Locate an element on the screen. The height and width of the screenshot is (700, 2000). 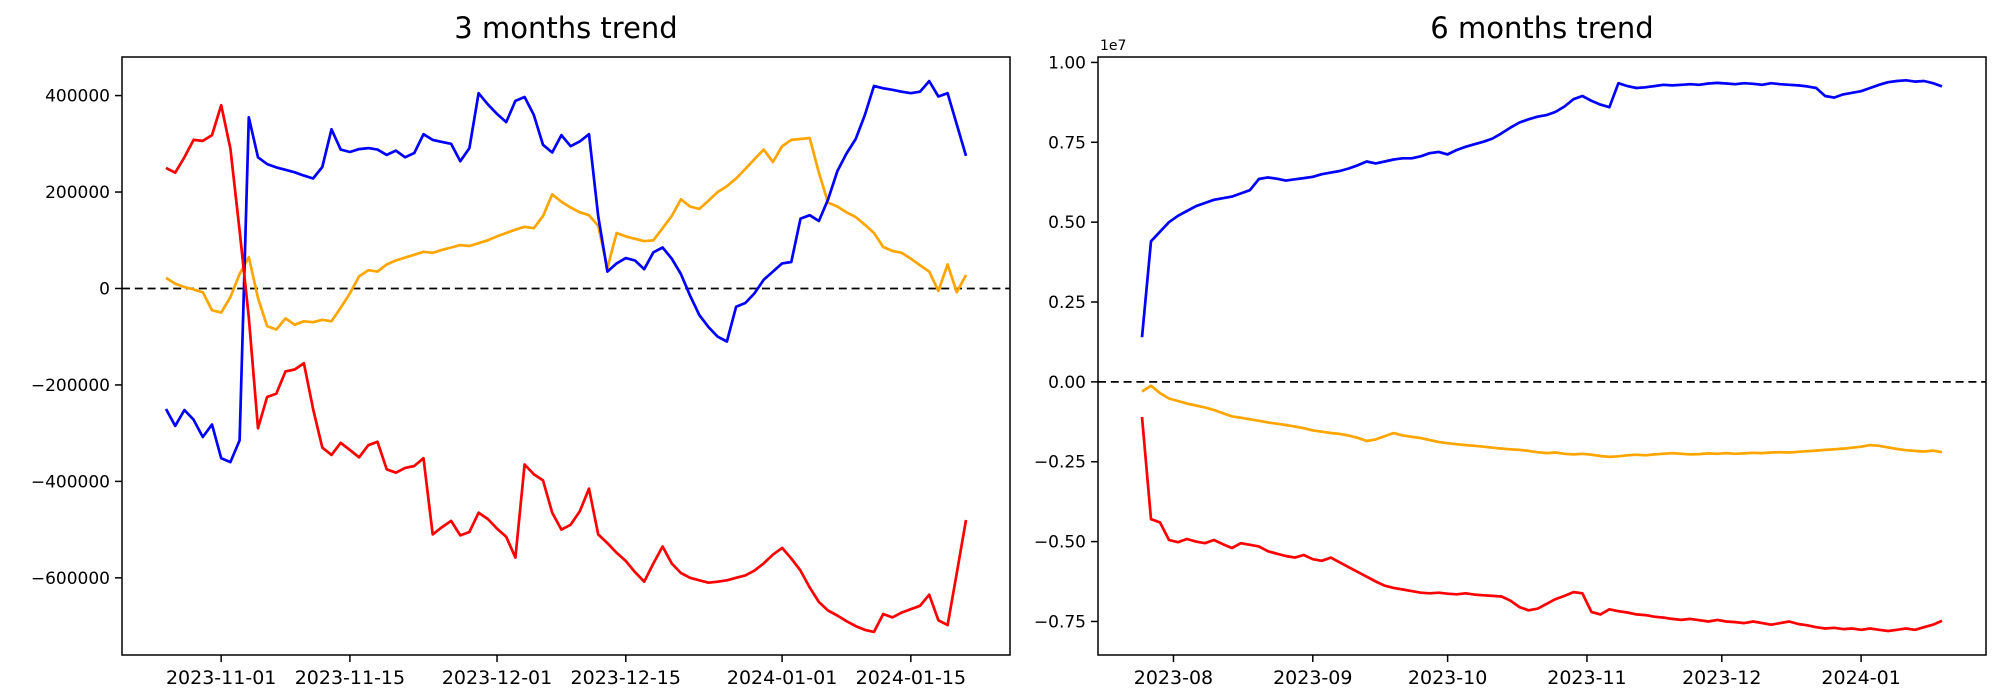
x-tick-label: 2024-01 is located at coordinates (1860, 678).